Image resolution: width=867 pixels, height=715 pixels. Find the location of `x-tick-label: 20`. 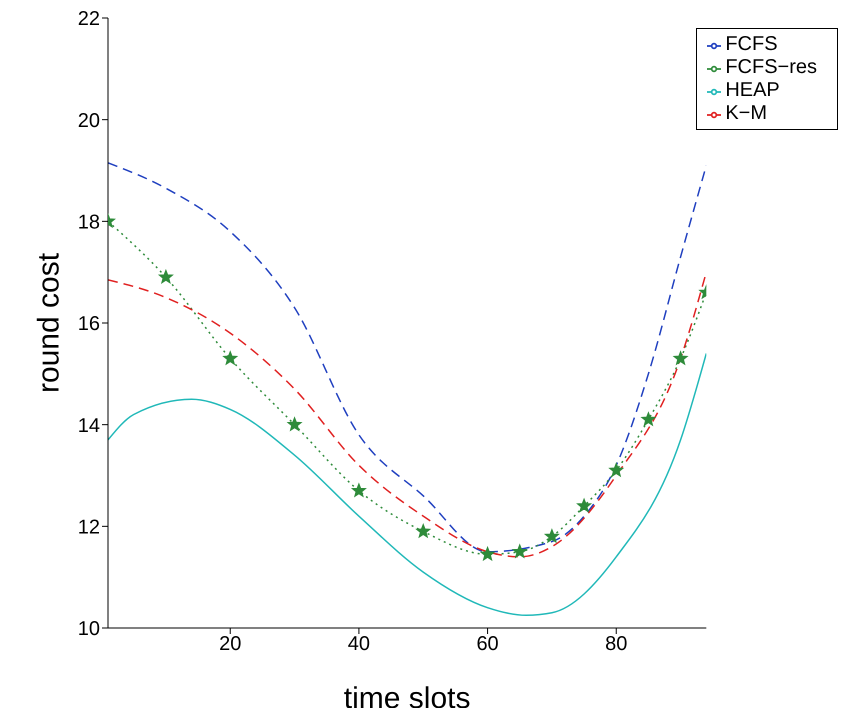

x-tick-label: 20 is located at coordinates (230, 644).